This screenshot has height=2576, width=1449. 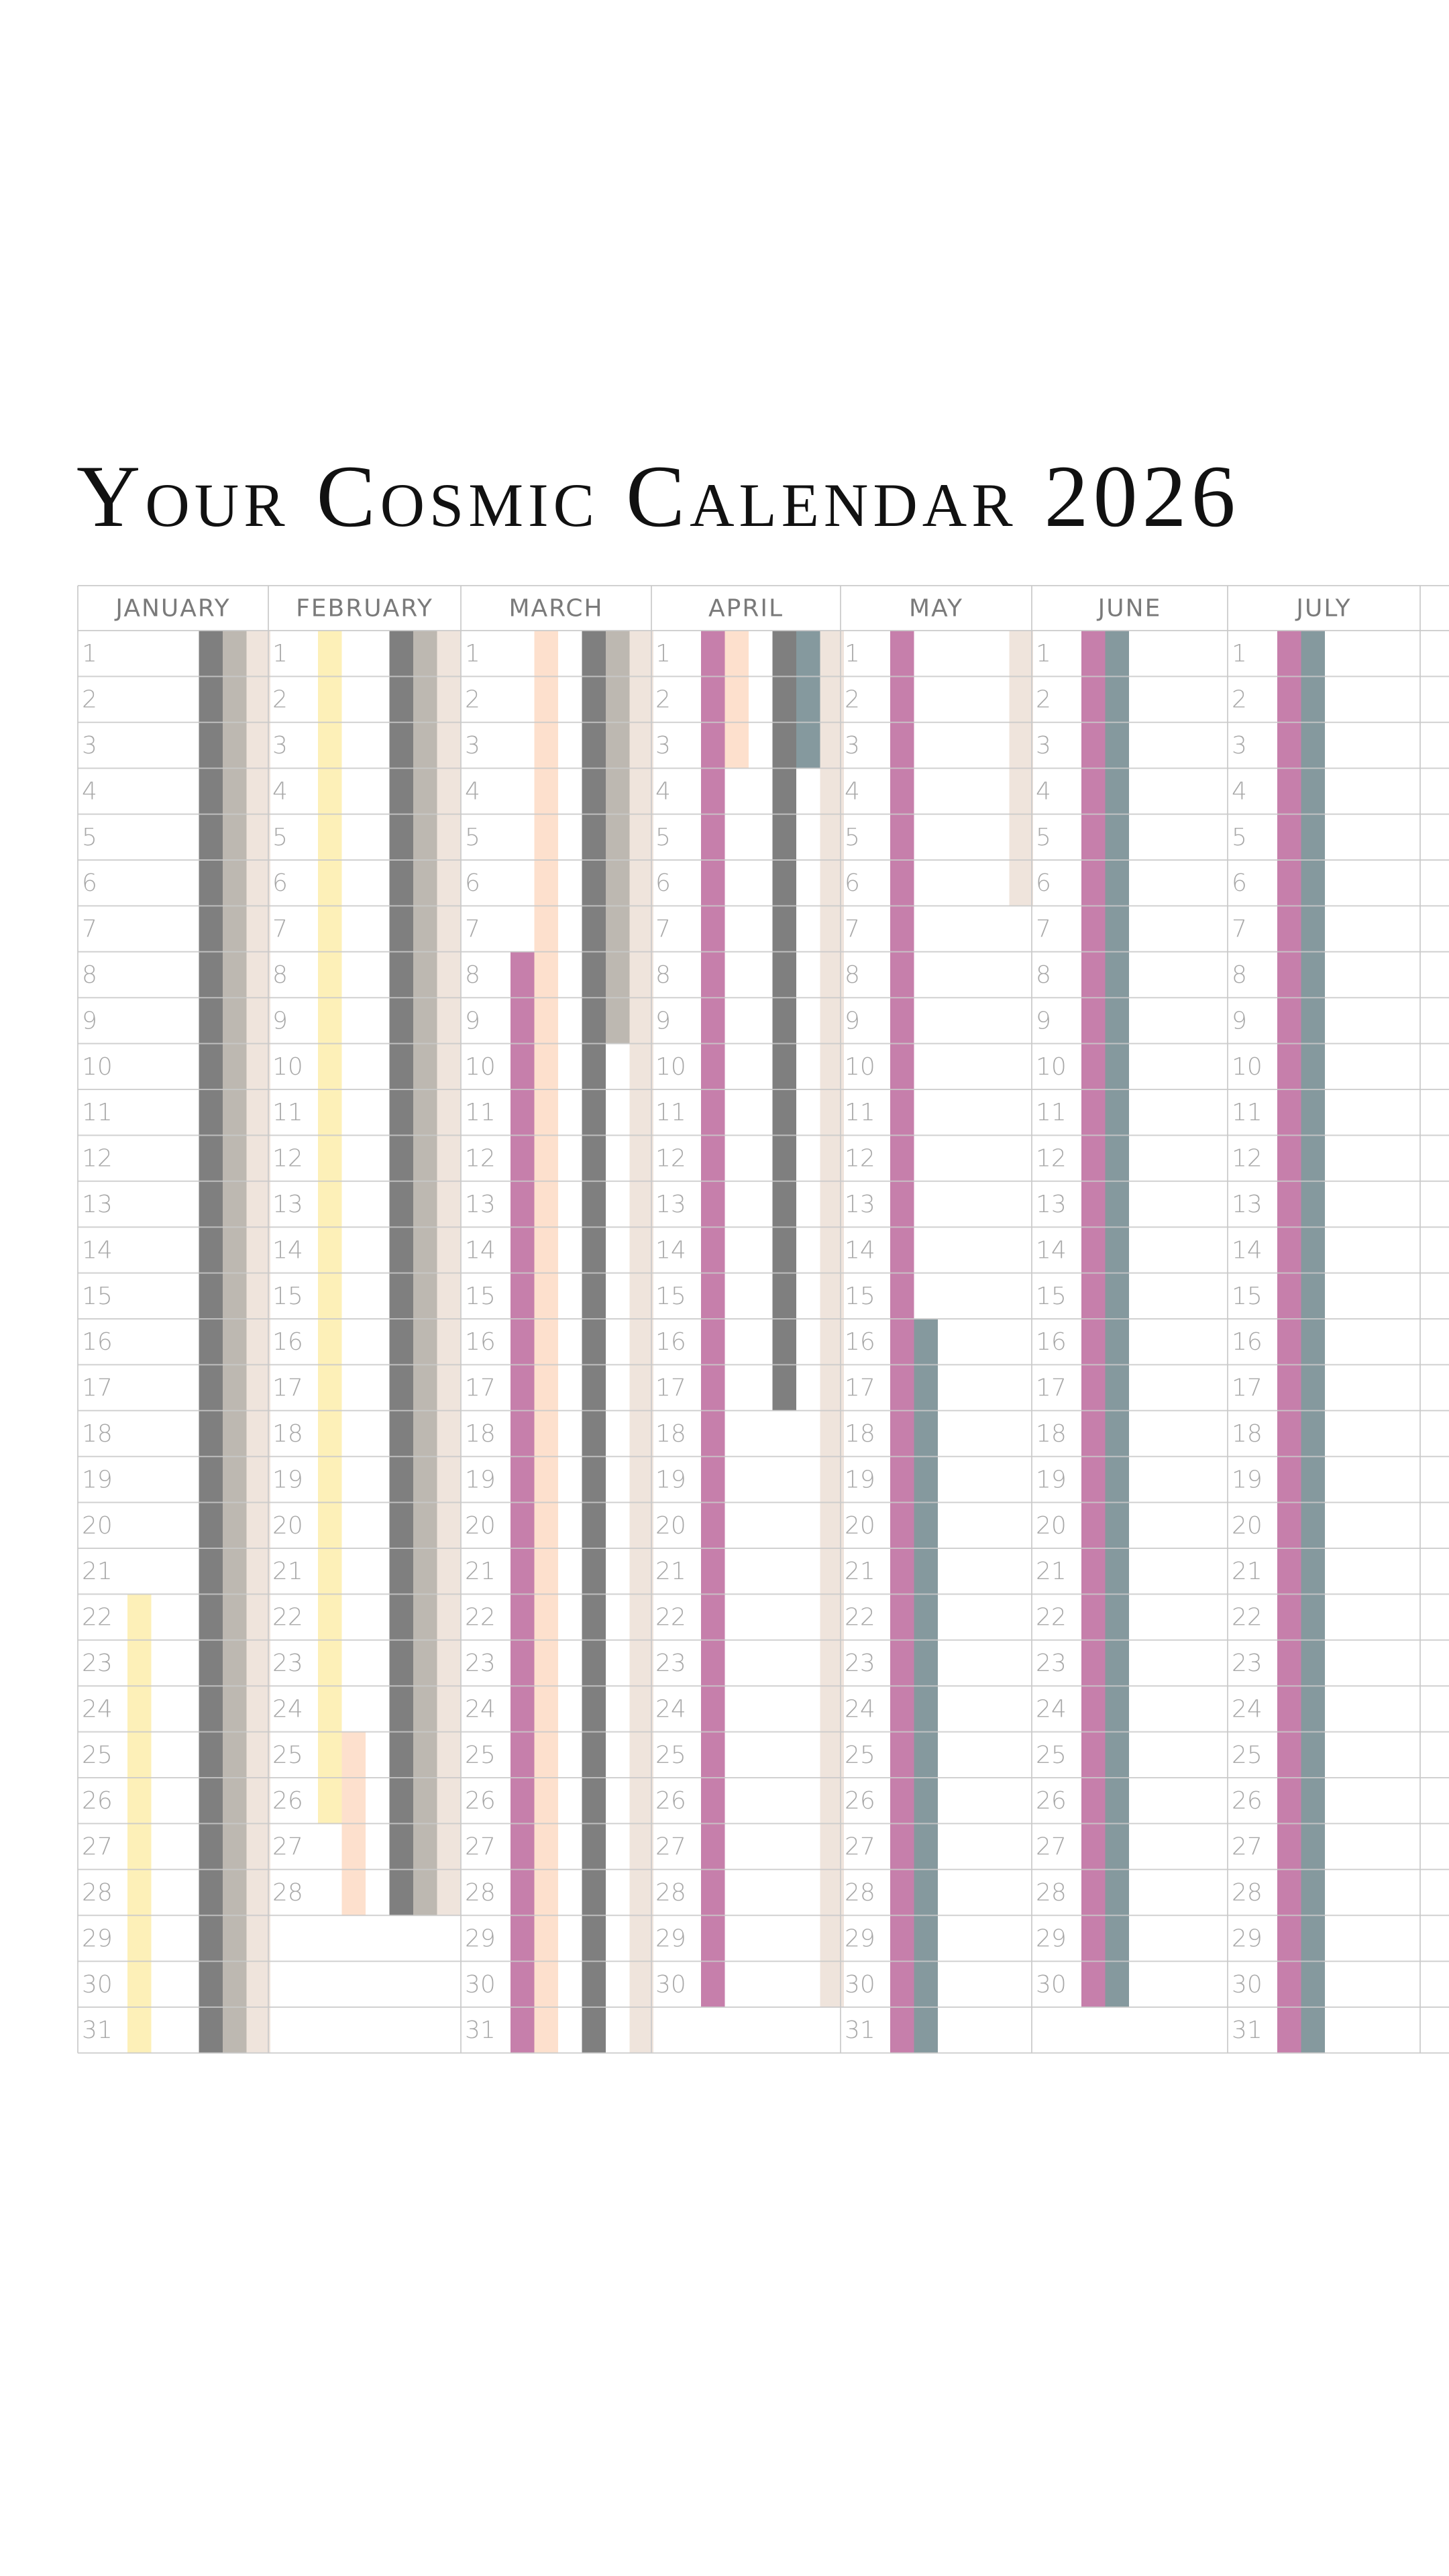 What do you see at coordinates (936, 609) in the screenshot?
I see `month-name: MAY` at bounding box center [936, 609].